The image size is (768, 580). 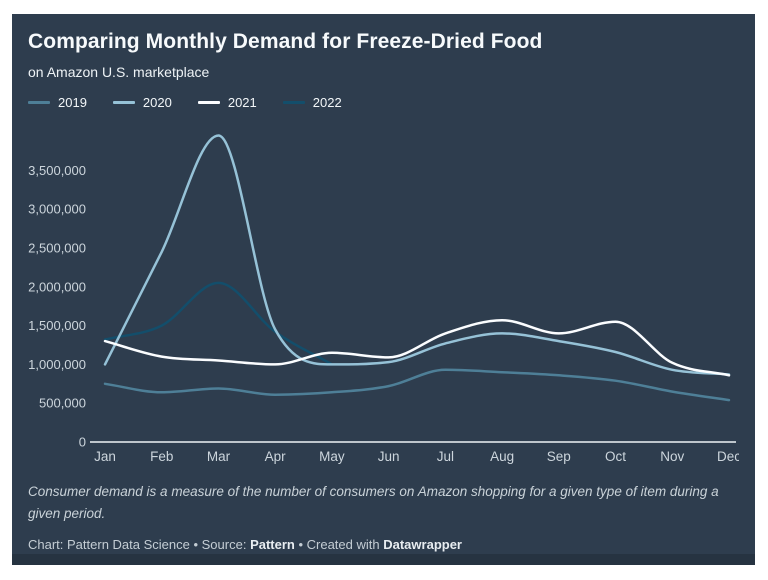 What do you see at coordinates (57, 170) in the screenshot?
I see `y-axis-label: 3,500,000` at bounding box center [57, 170].